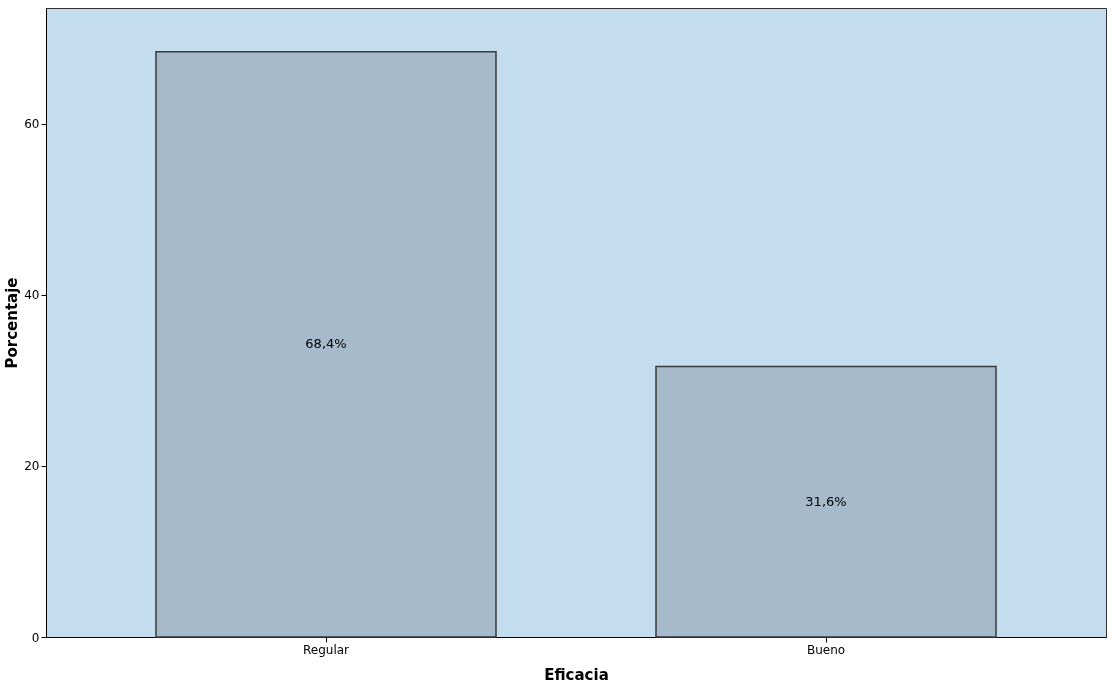 The image size is (1114, 691). I want to click on y-tick-label: 40, so click(32, 295).